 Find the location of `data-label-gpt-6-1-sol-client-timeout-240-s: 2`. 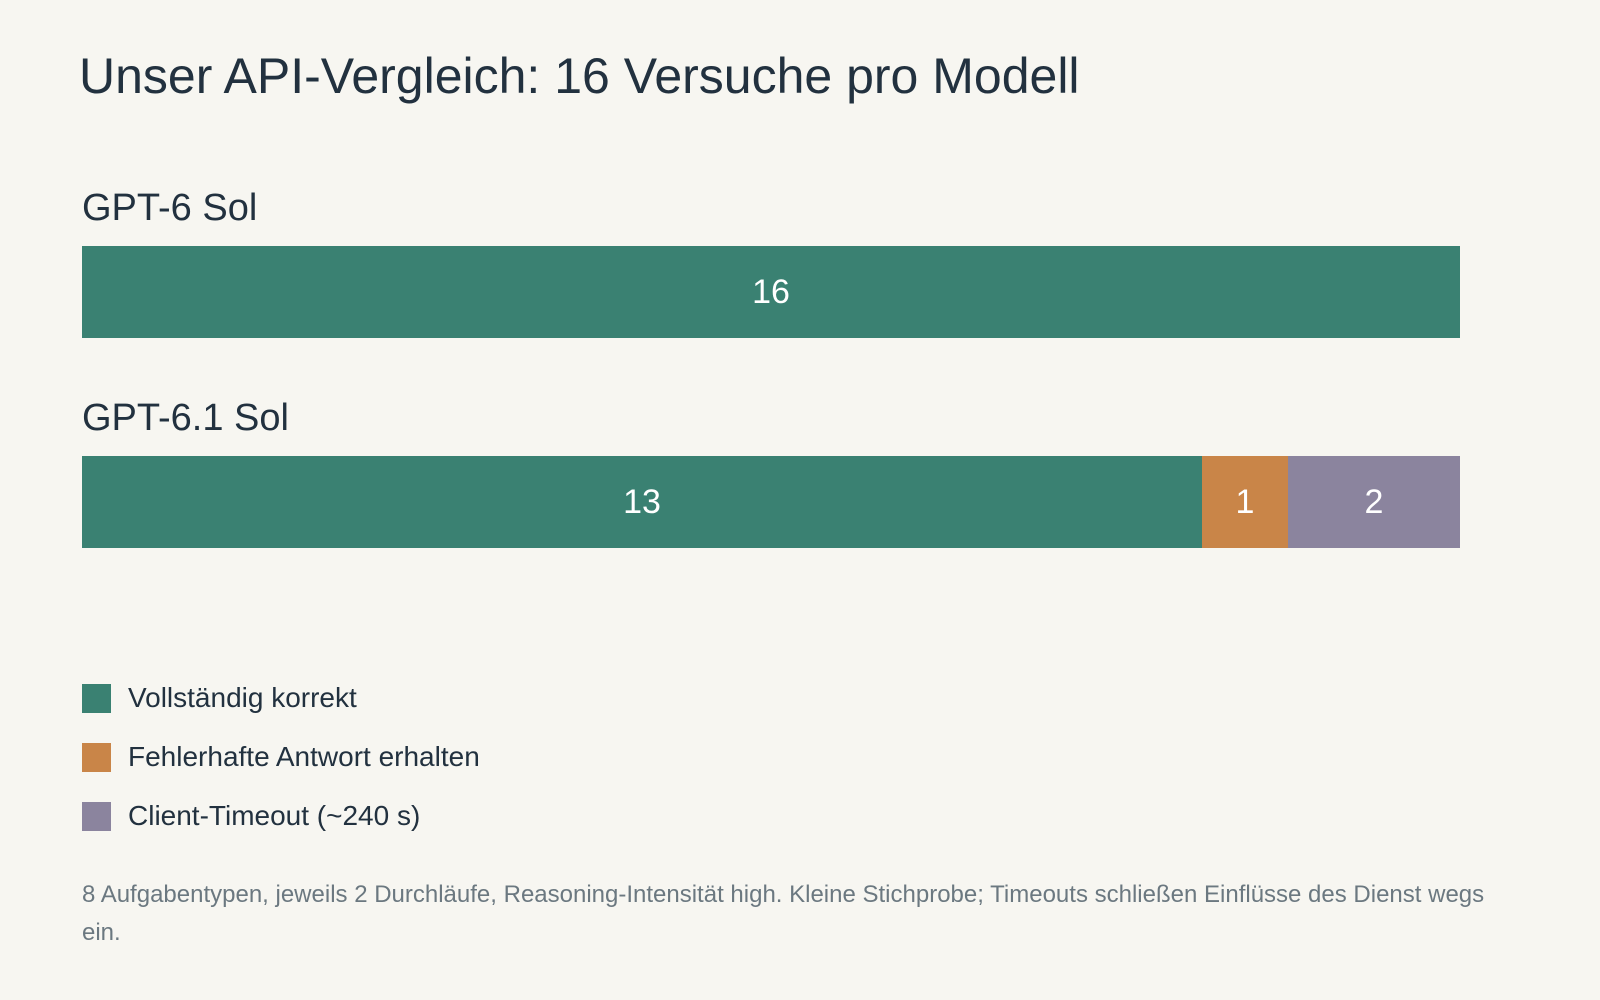

data-label-gpt-6-1-sol-client-timeout-240-s: 2 is located at coordinates (1374, 502).